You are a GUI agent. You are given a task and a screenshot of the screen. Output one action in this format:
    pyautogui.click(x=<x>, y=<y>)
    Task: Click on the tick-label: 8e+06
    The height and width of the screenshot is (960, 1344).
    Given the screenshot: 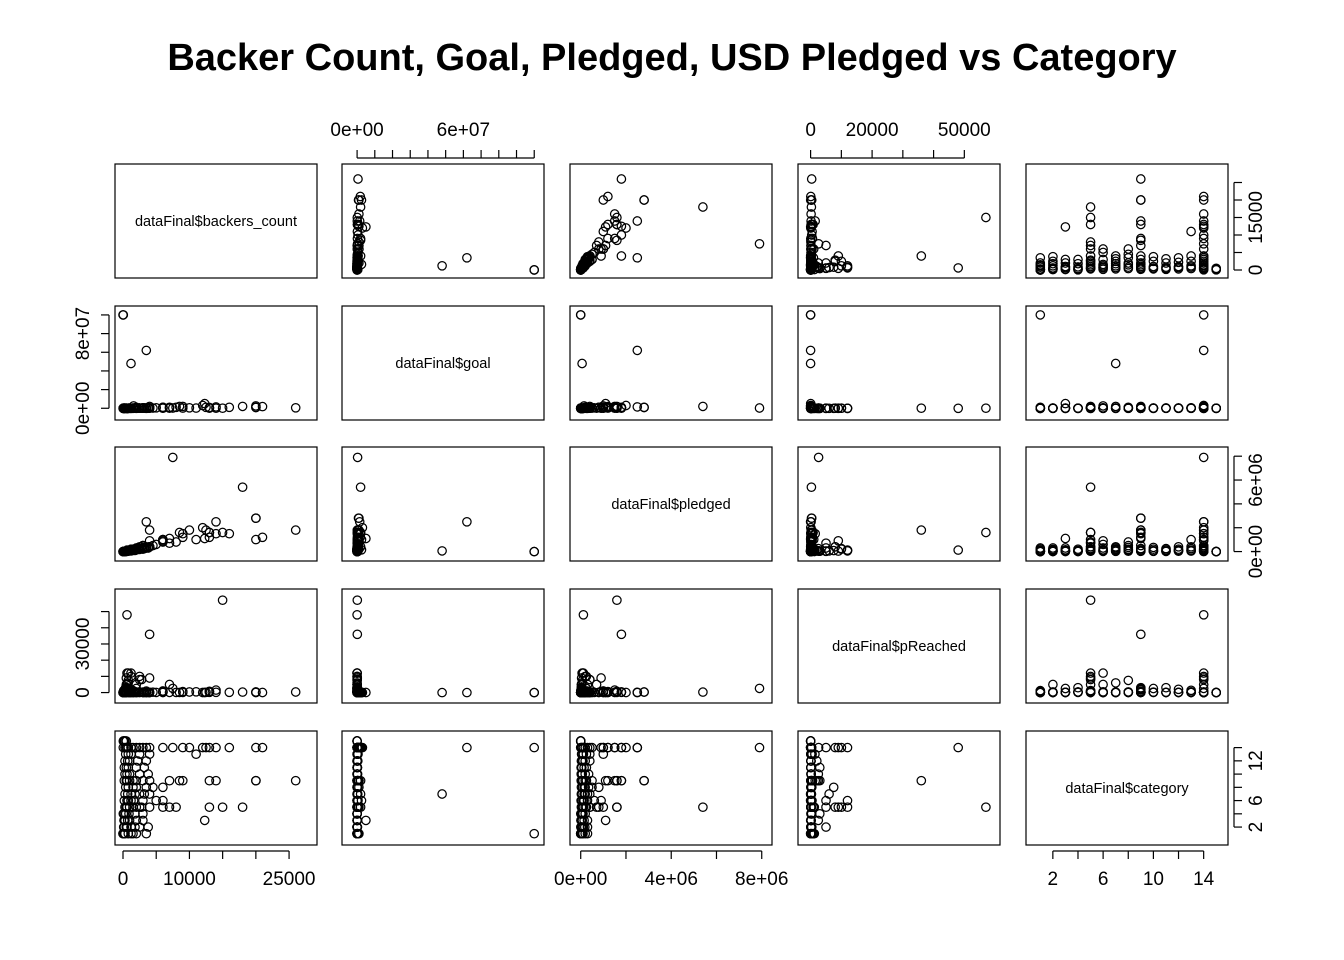 What is the action you would take?
    pyautogui.click(x=761, y=879)
    